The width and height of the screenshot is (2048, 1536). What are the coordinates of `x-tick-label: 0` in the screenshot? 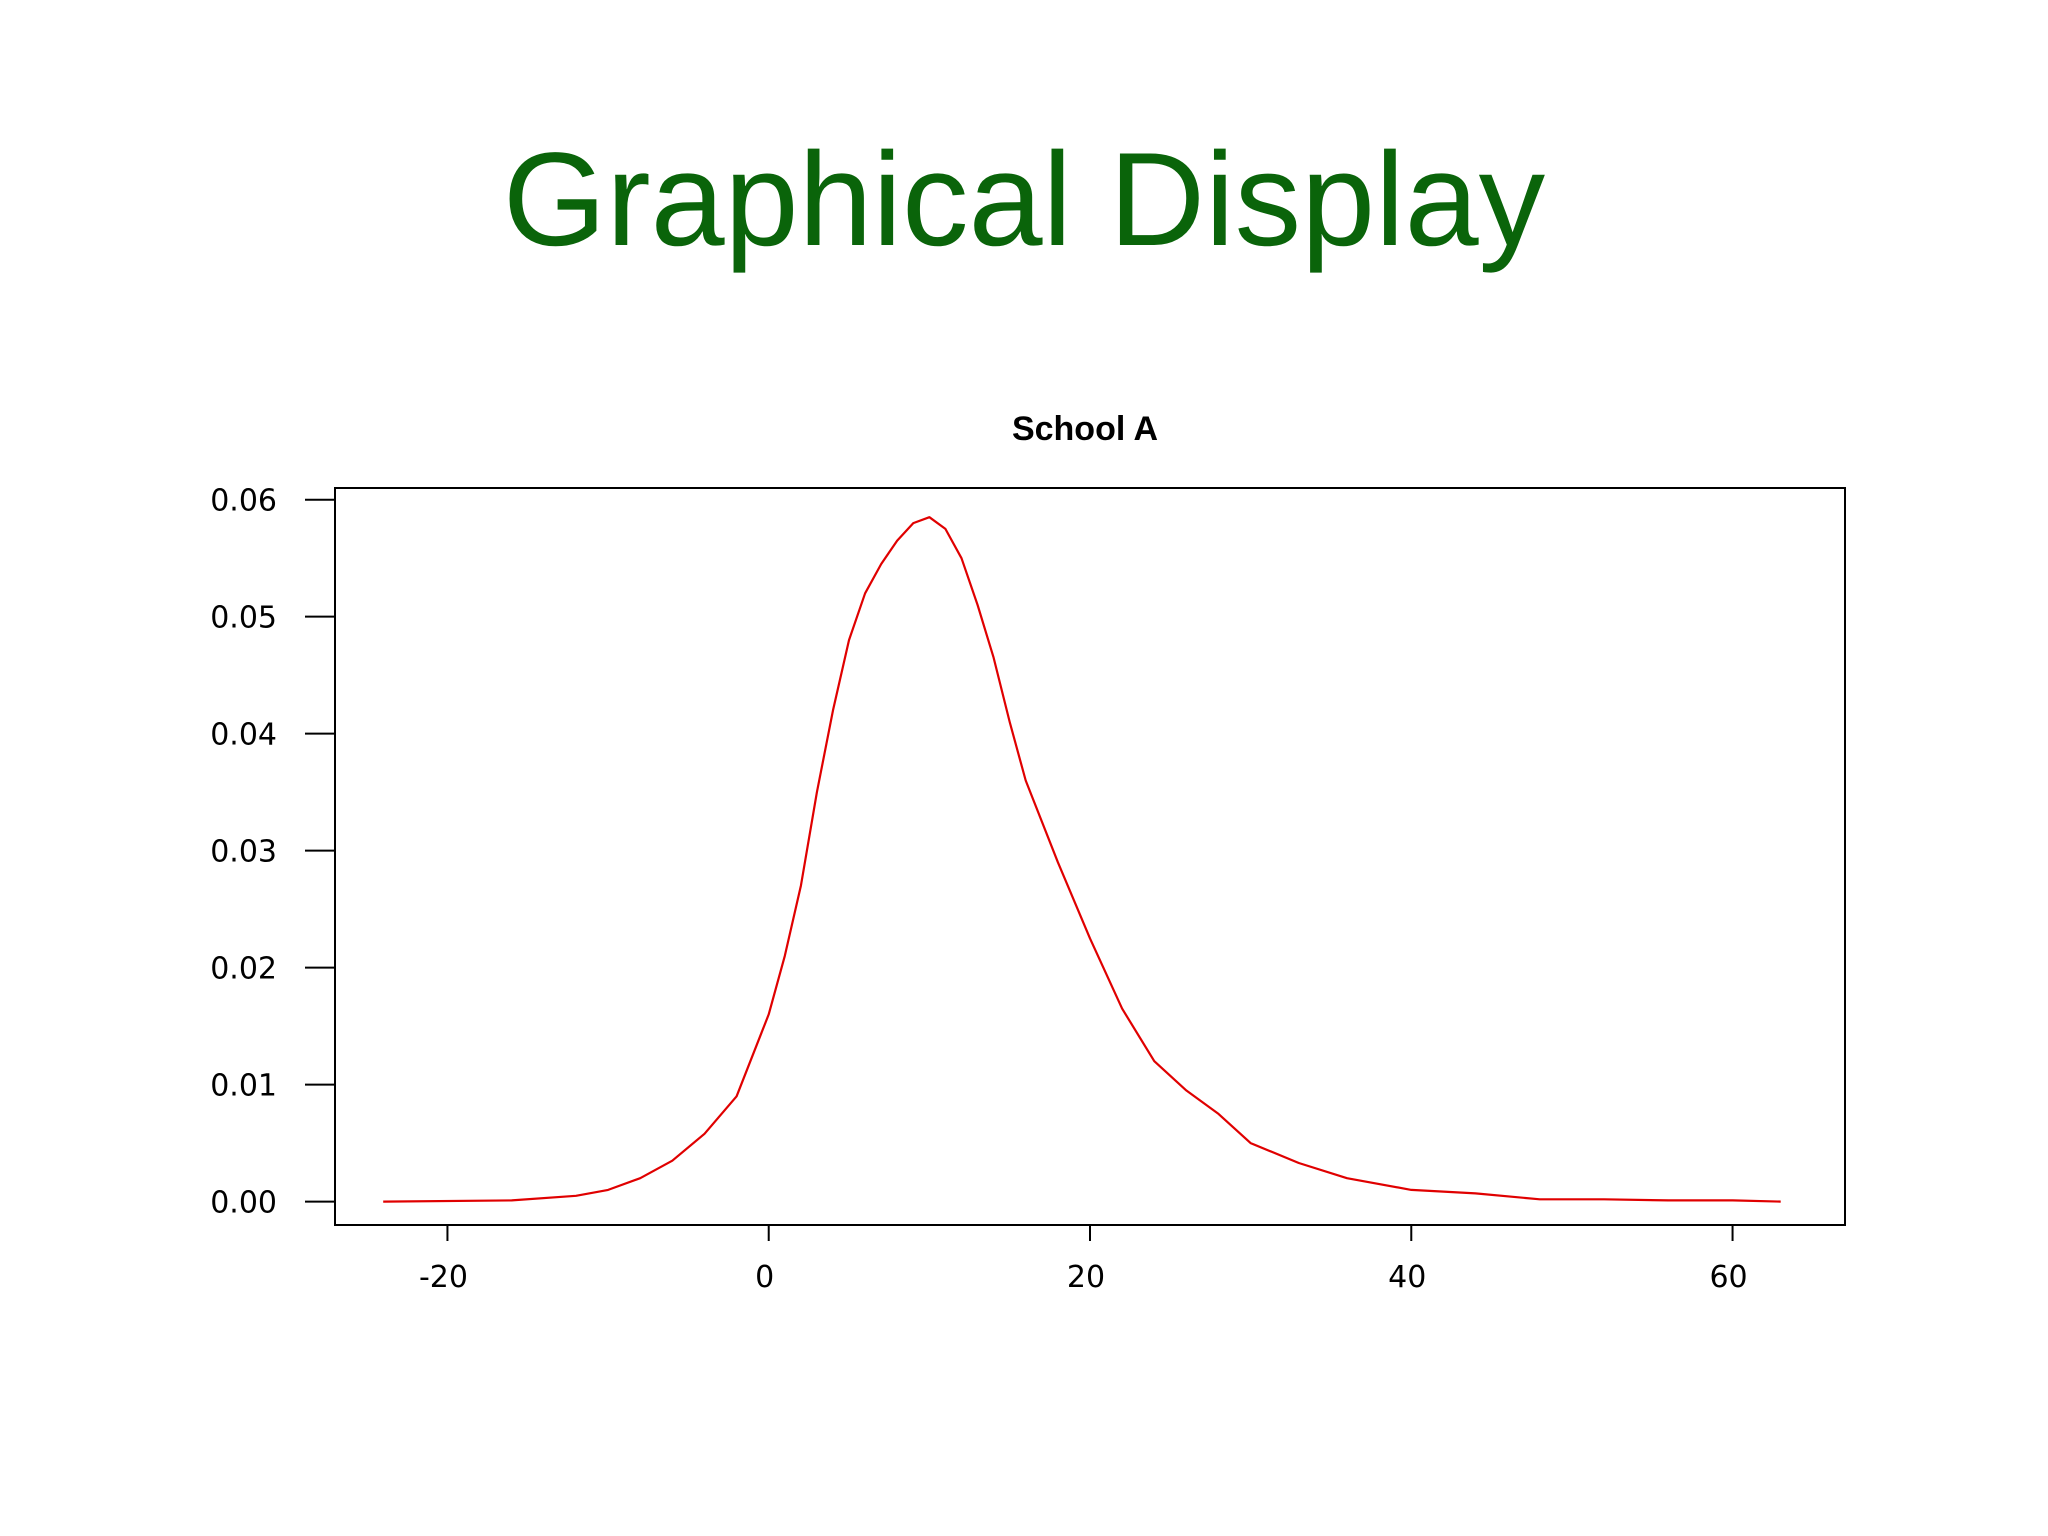 It's located at (764, 1277).